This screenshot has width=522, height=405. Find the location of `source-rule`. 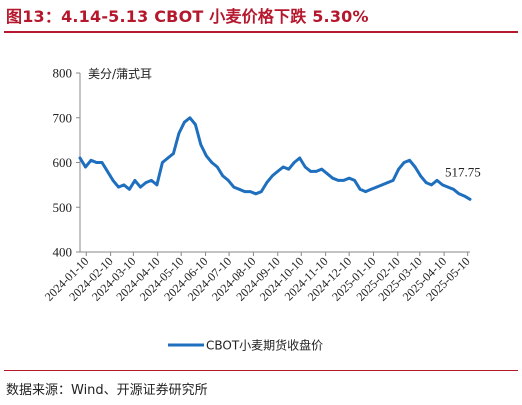

source-rule is located at coordinates (261, 370).